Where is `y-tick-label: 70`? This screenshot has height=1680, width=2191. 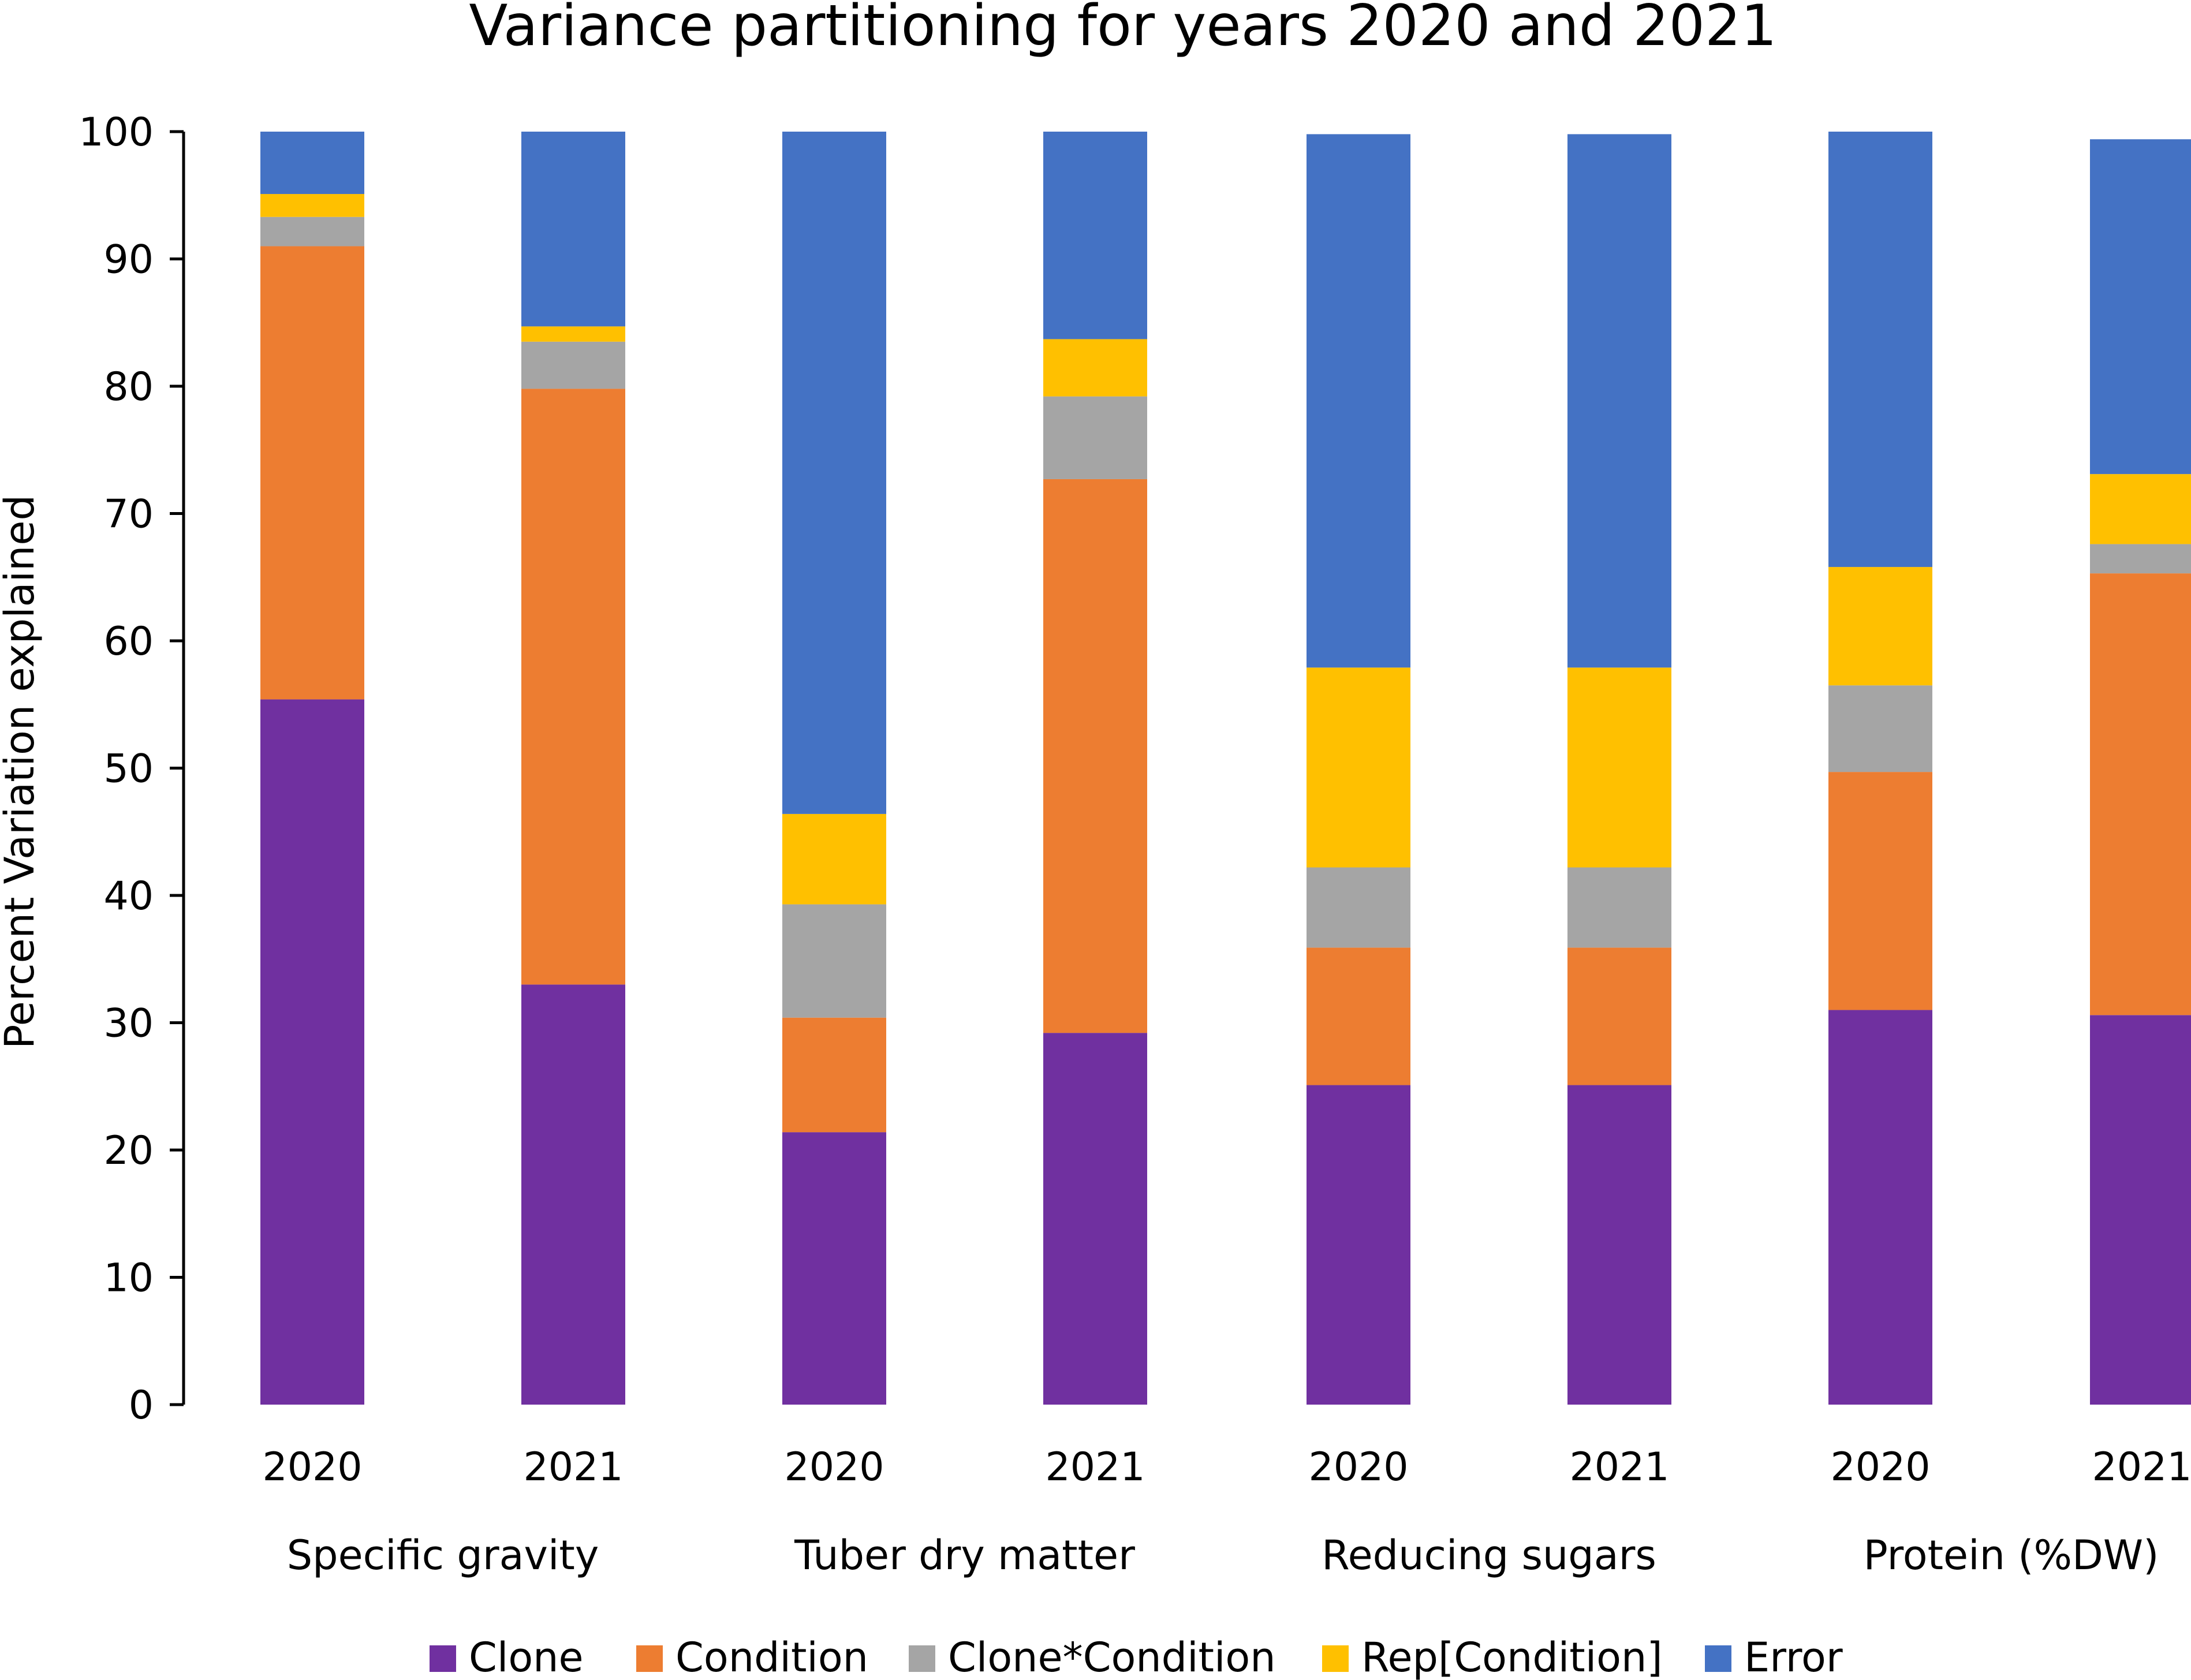 y-tick-label: 70 is located at coordinates (129, 514).